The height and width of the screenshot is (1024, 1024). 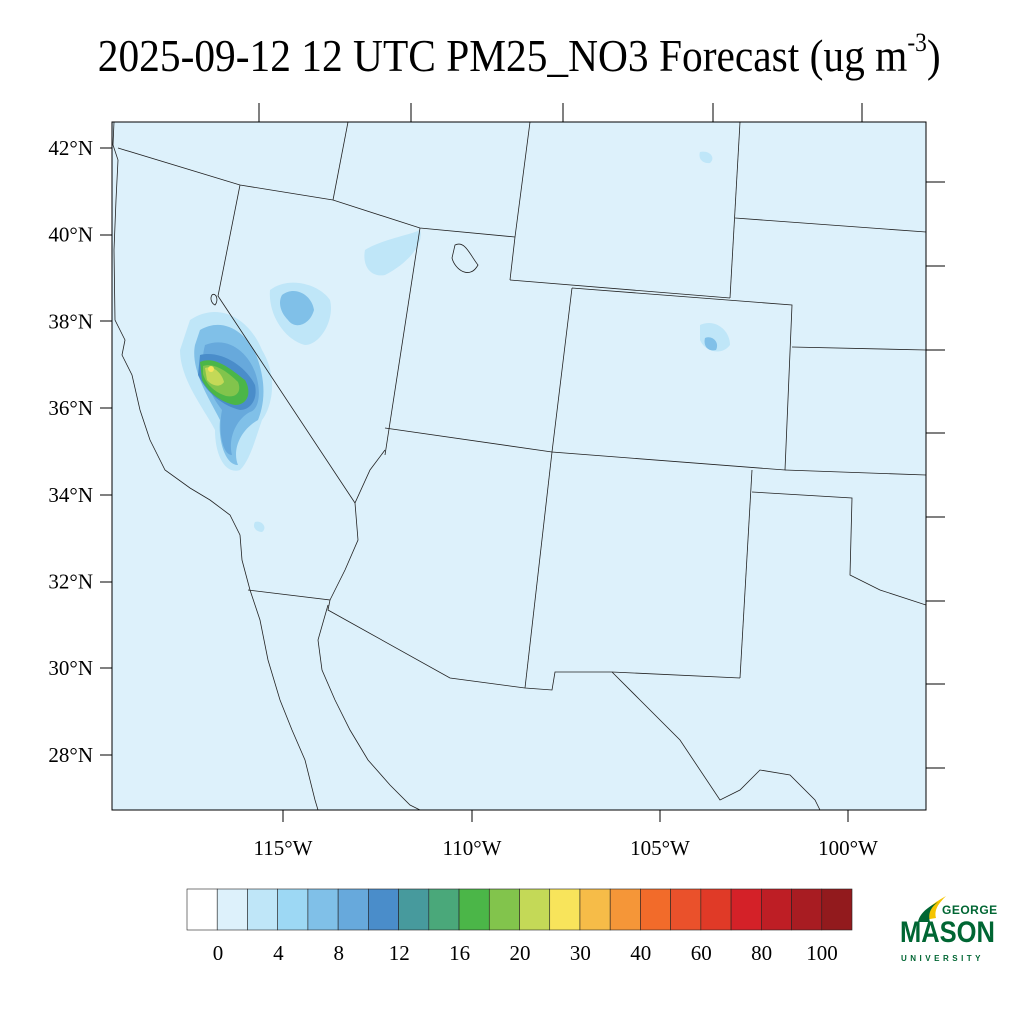 What do you see at coordinates (340, 161) in the screenshot?
I see `border-id-or` at bounding box center [340, 161].